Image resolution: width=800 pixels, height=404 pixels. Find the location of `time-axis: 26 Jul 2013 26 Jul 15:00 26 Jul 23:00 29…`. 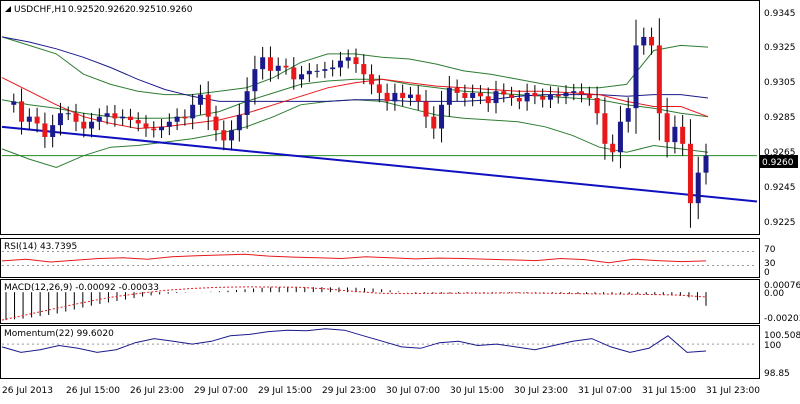

time-axis: 26 Jul 2013 26 Jul 15:00 26 Jul 23:00 29… is located at coordinates (381, 391).